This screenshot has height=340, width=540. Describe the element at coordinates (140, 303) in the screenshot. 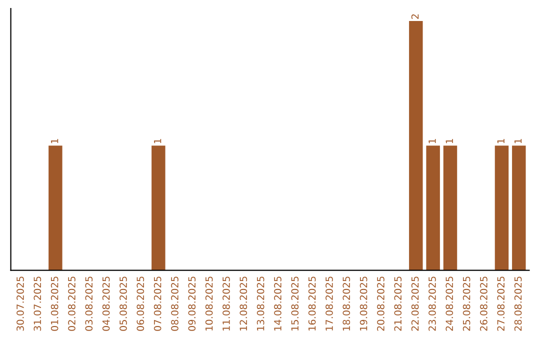

I see `x-tick-label: 06.08.2025` at that location.